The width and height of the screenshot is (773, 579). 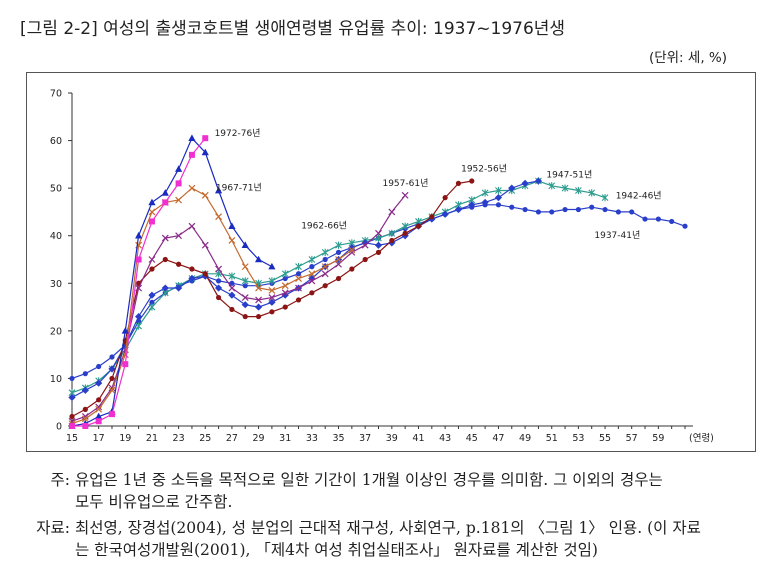 I want to click on x-tick-label: 43, so click(x=445, y=438).